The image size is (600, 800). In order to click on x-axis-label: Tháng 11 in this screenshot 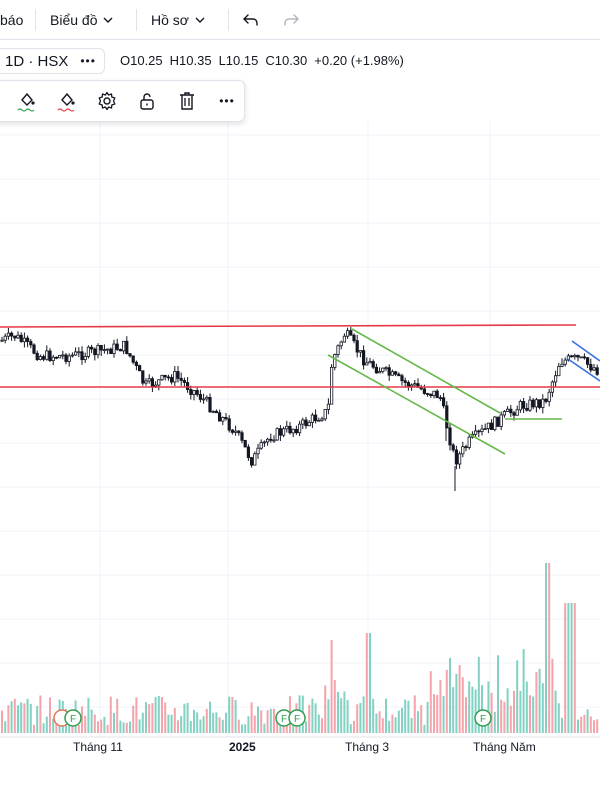, I will do `click(98, 747)`.